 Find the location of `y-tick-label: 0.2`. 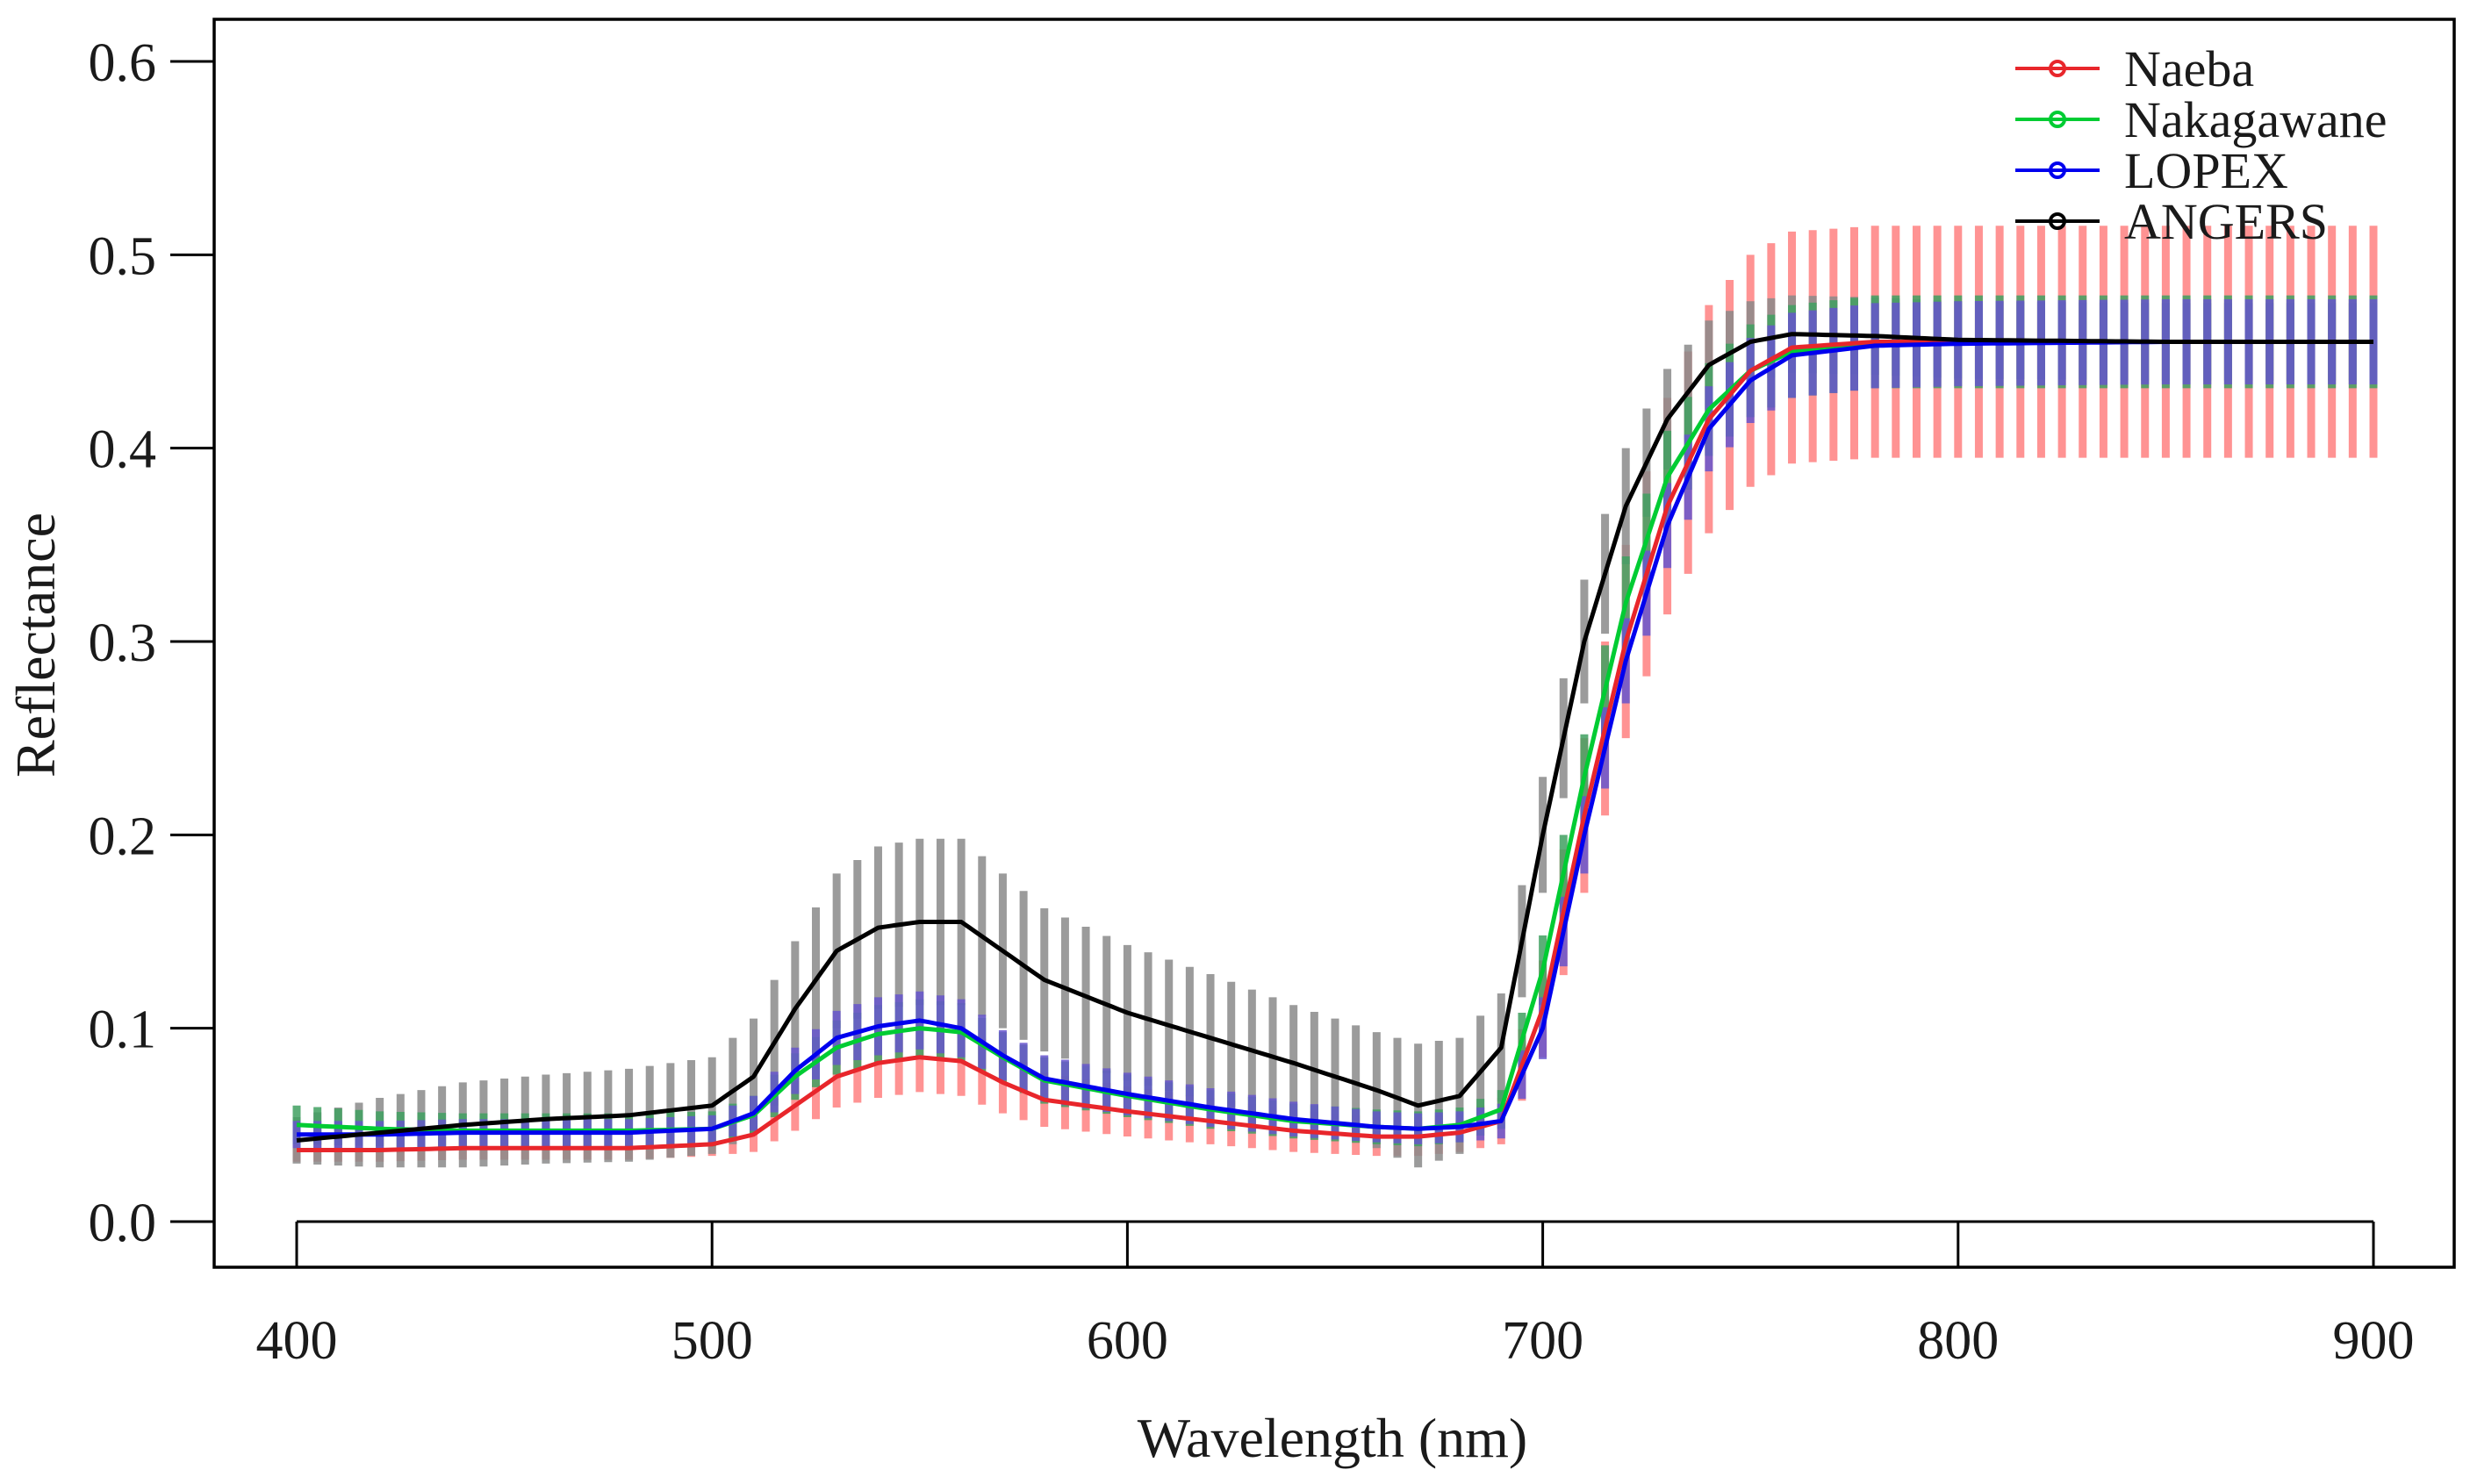

y-tick-label: 0.2 is located at coordinates (123, 836).